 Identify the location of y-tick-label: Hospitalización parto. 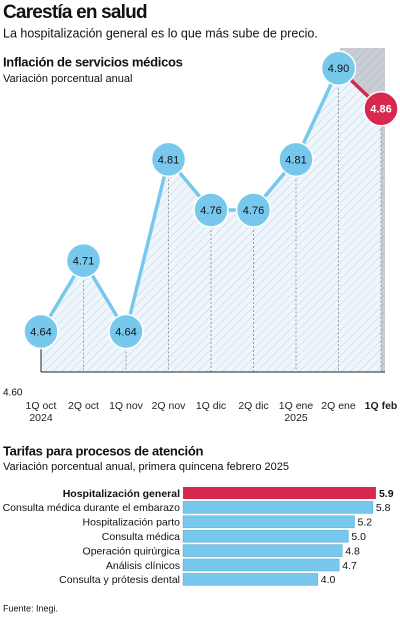
(132, 523).